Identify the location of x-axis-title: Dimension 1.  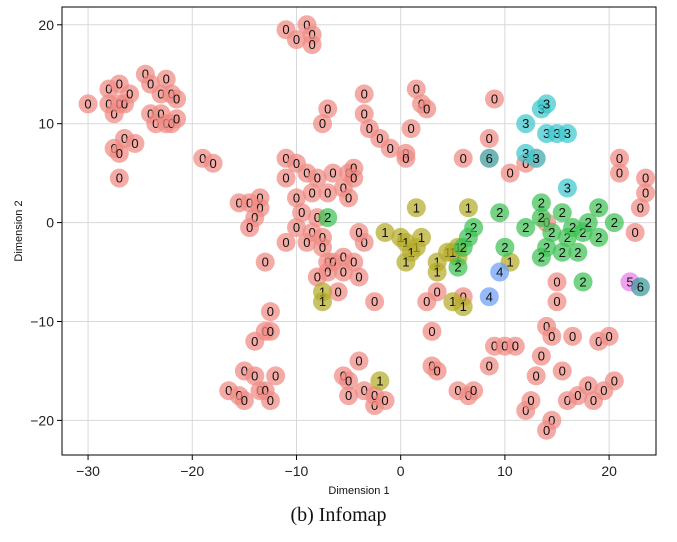
(358, 491).